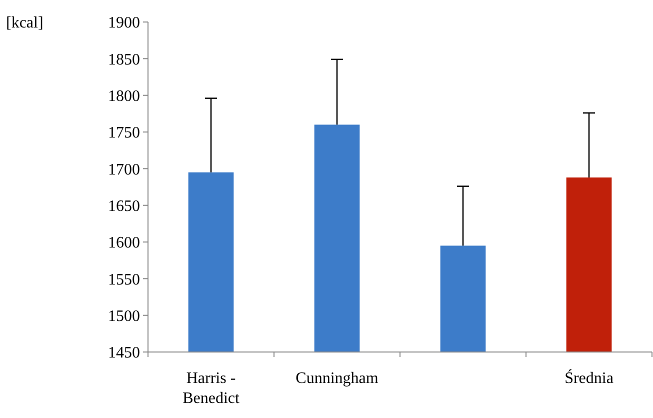 This screenshot has width=653, height=418. I want to click on y-tick-label: 1900, so click(124, 23).